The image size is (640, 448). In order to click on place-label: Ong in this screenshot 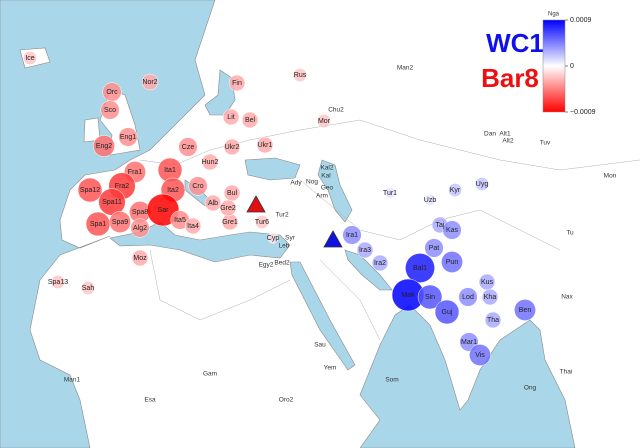, I will do `click(530, 388)`.